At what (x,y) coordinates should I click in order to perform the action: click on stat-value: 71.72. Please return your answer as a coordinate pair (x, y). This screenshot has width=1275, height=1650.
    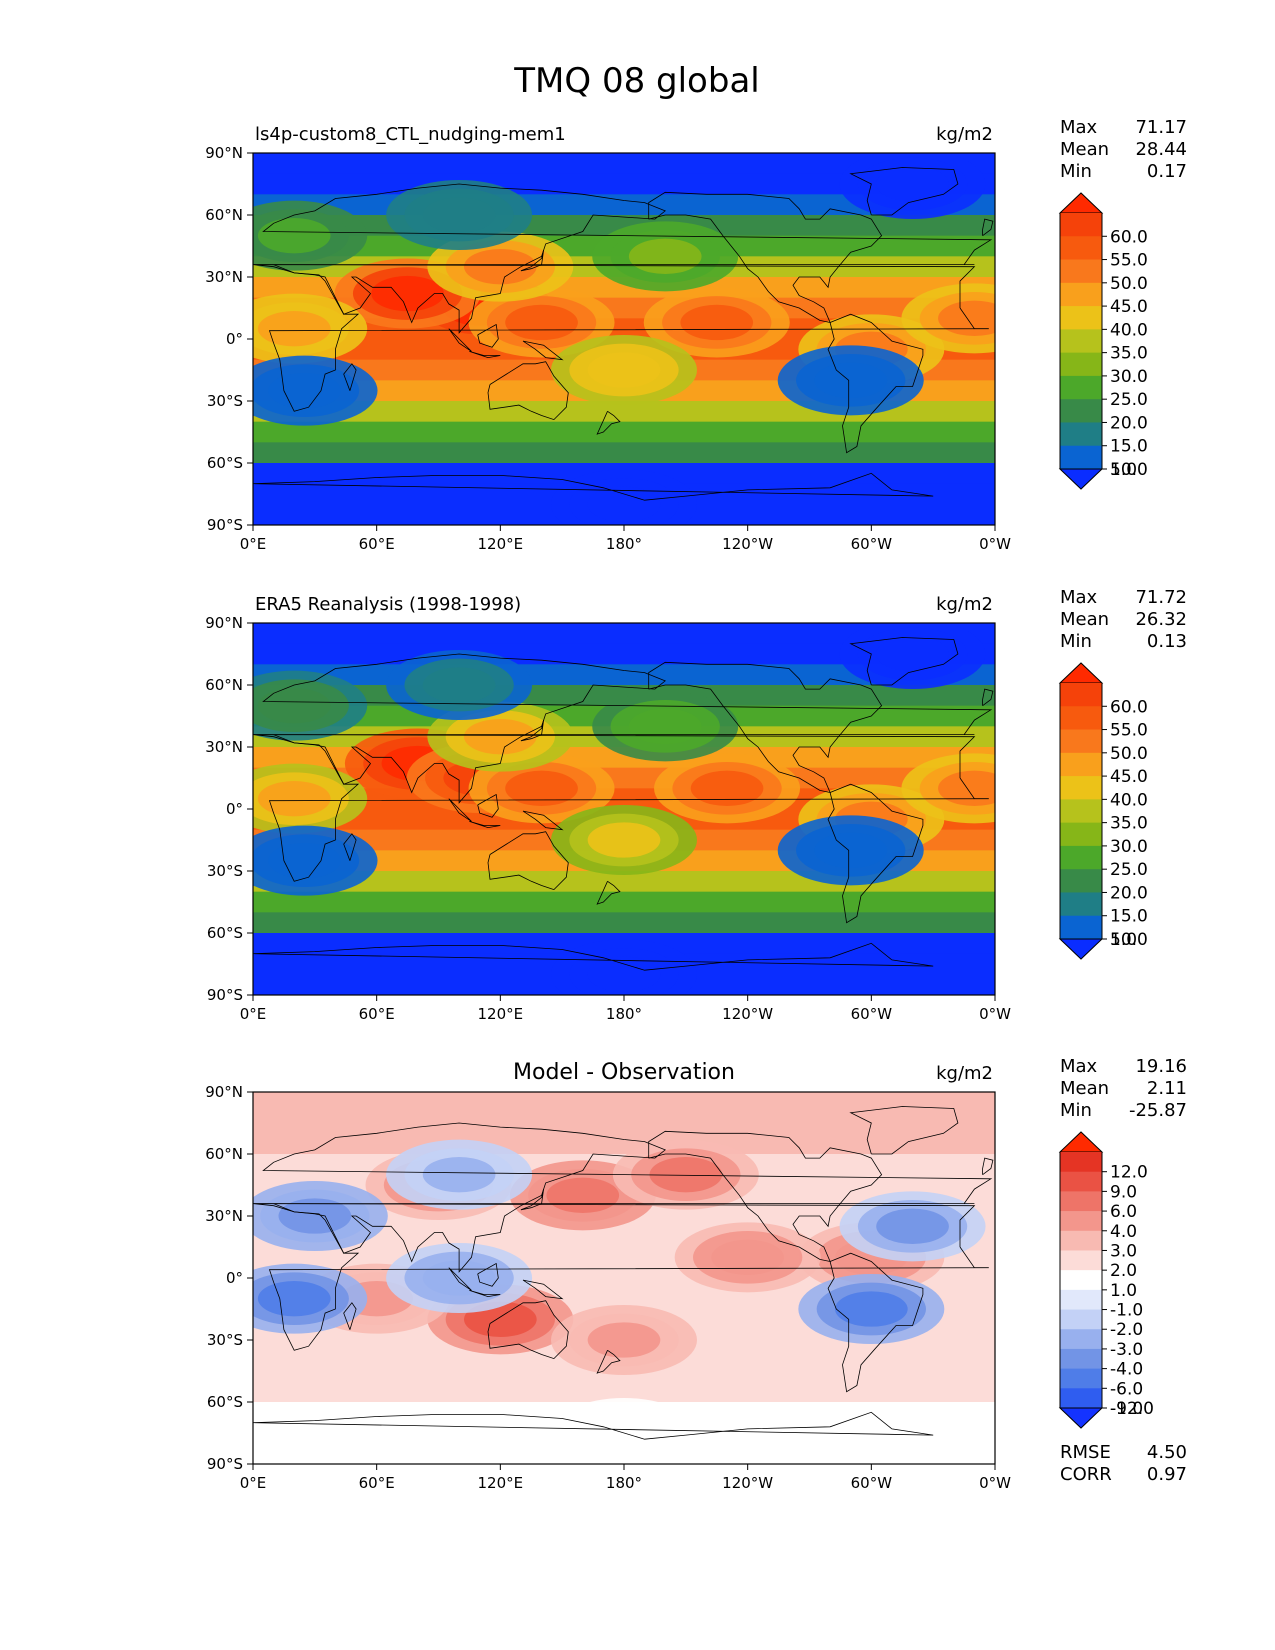
    Looking at the image, I should click on (1161, 597).